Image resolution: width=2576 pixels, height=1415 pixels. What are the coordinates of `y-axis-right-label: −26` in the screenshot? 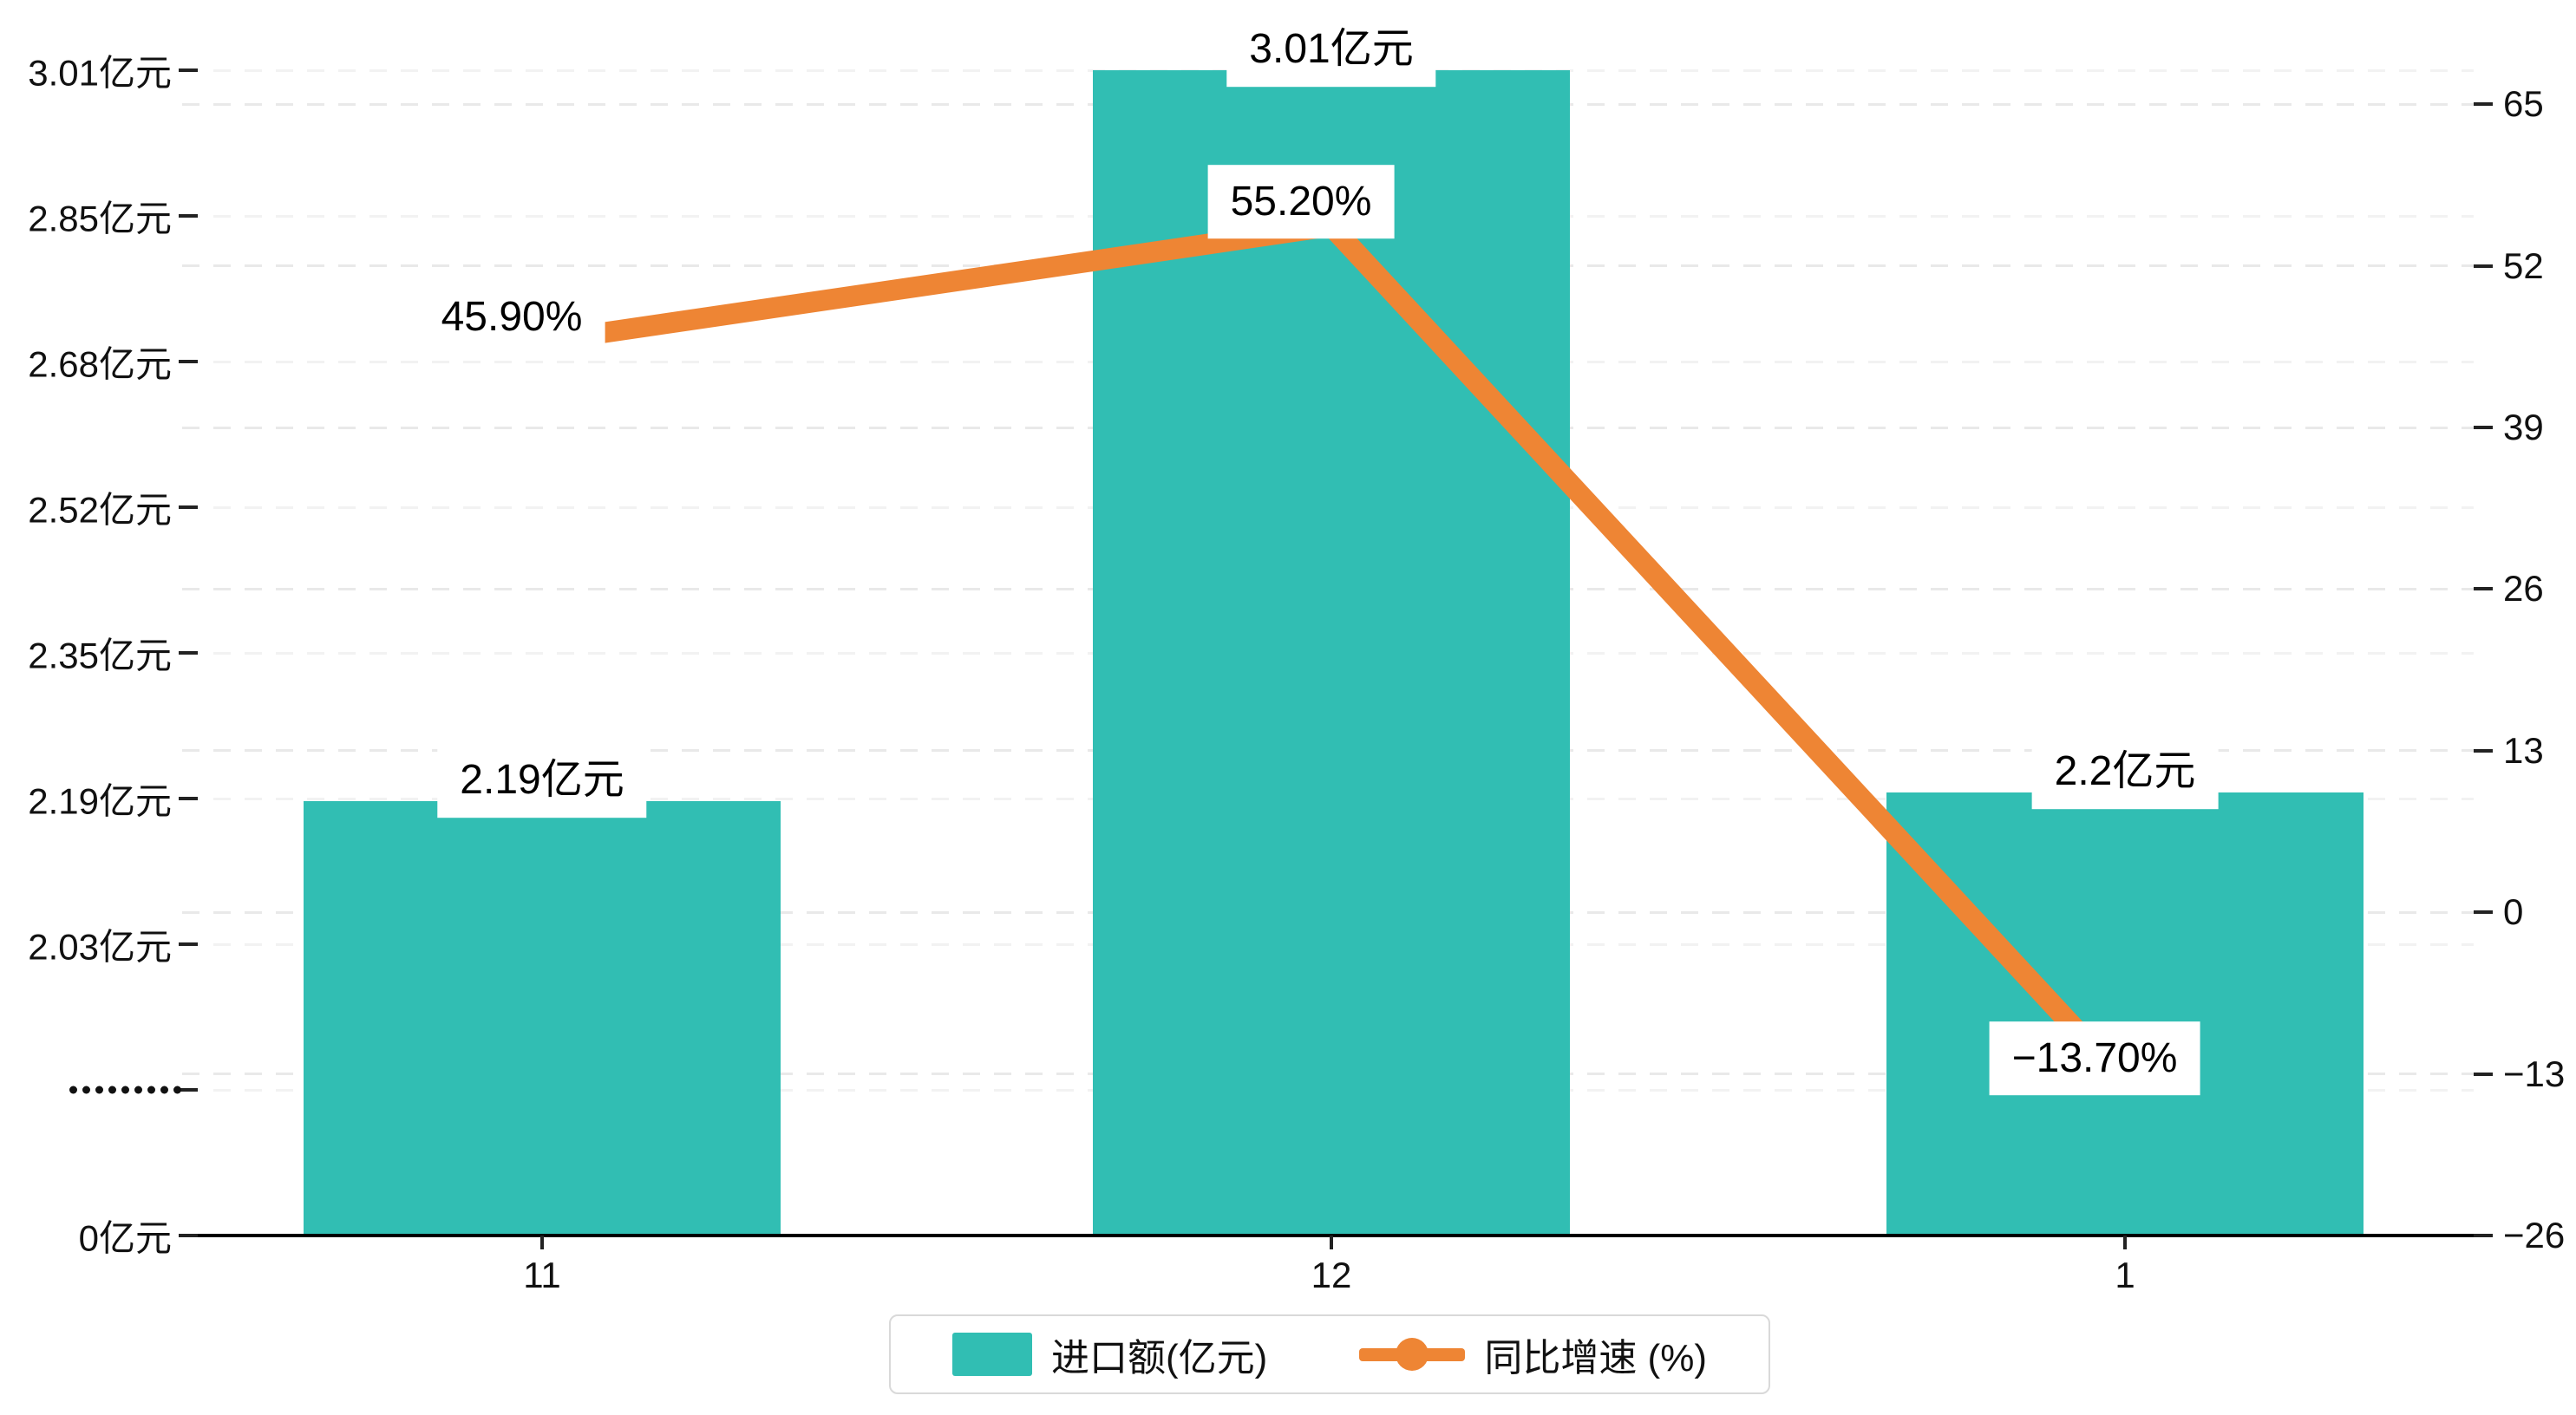 It's located at (2534, 1235).